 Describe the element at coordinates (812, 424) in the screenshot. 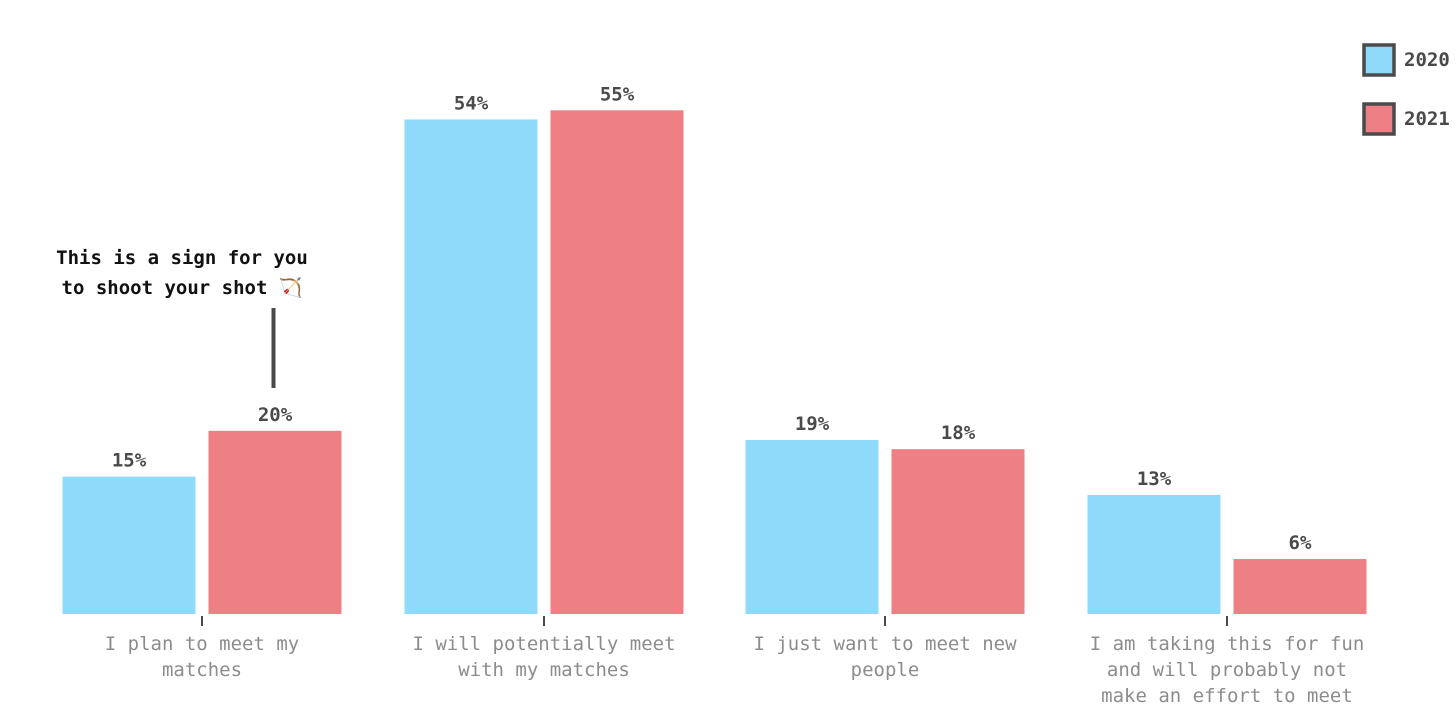

I see `value-label-2020-cat-2: 19%` at that location.